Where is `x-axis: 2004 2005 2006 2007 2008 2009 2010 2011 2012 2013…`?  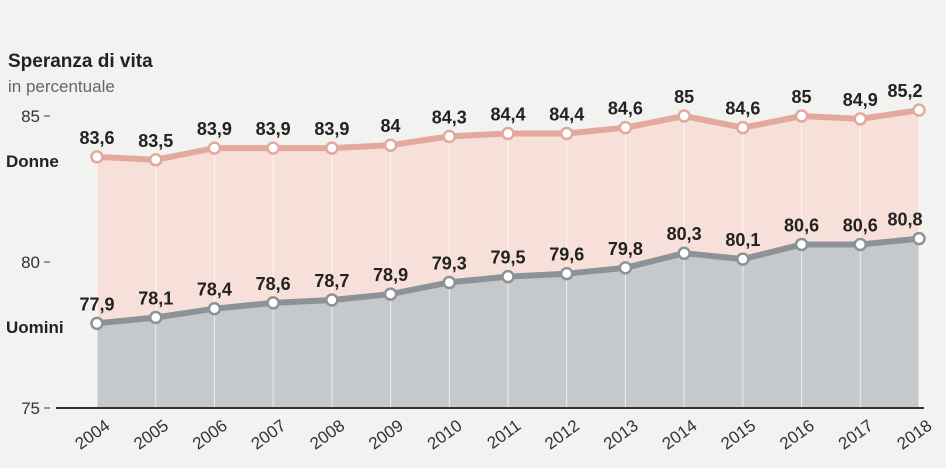 x-axis: 2004 2005 2006 2007 2008 2009 2010 2011 2012 2013… is located at coordinates (496, 430).